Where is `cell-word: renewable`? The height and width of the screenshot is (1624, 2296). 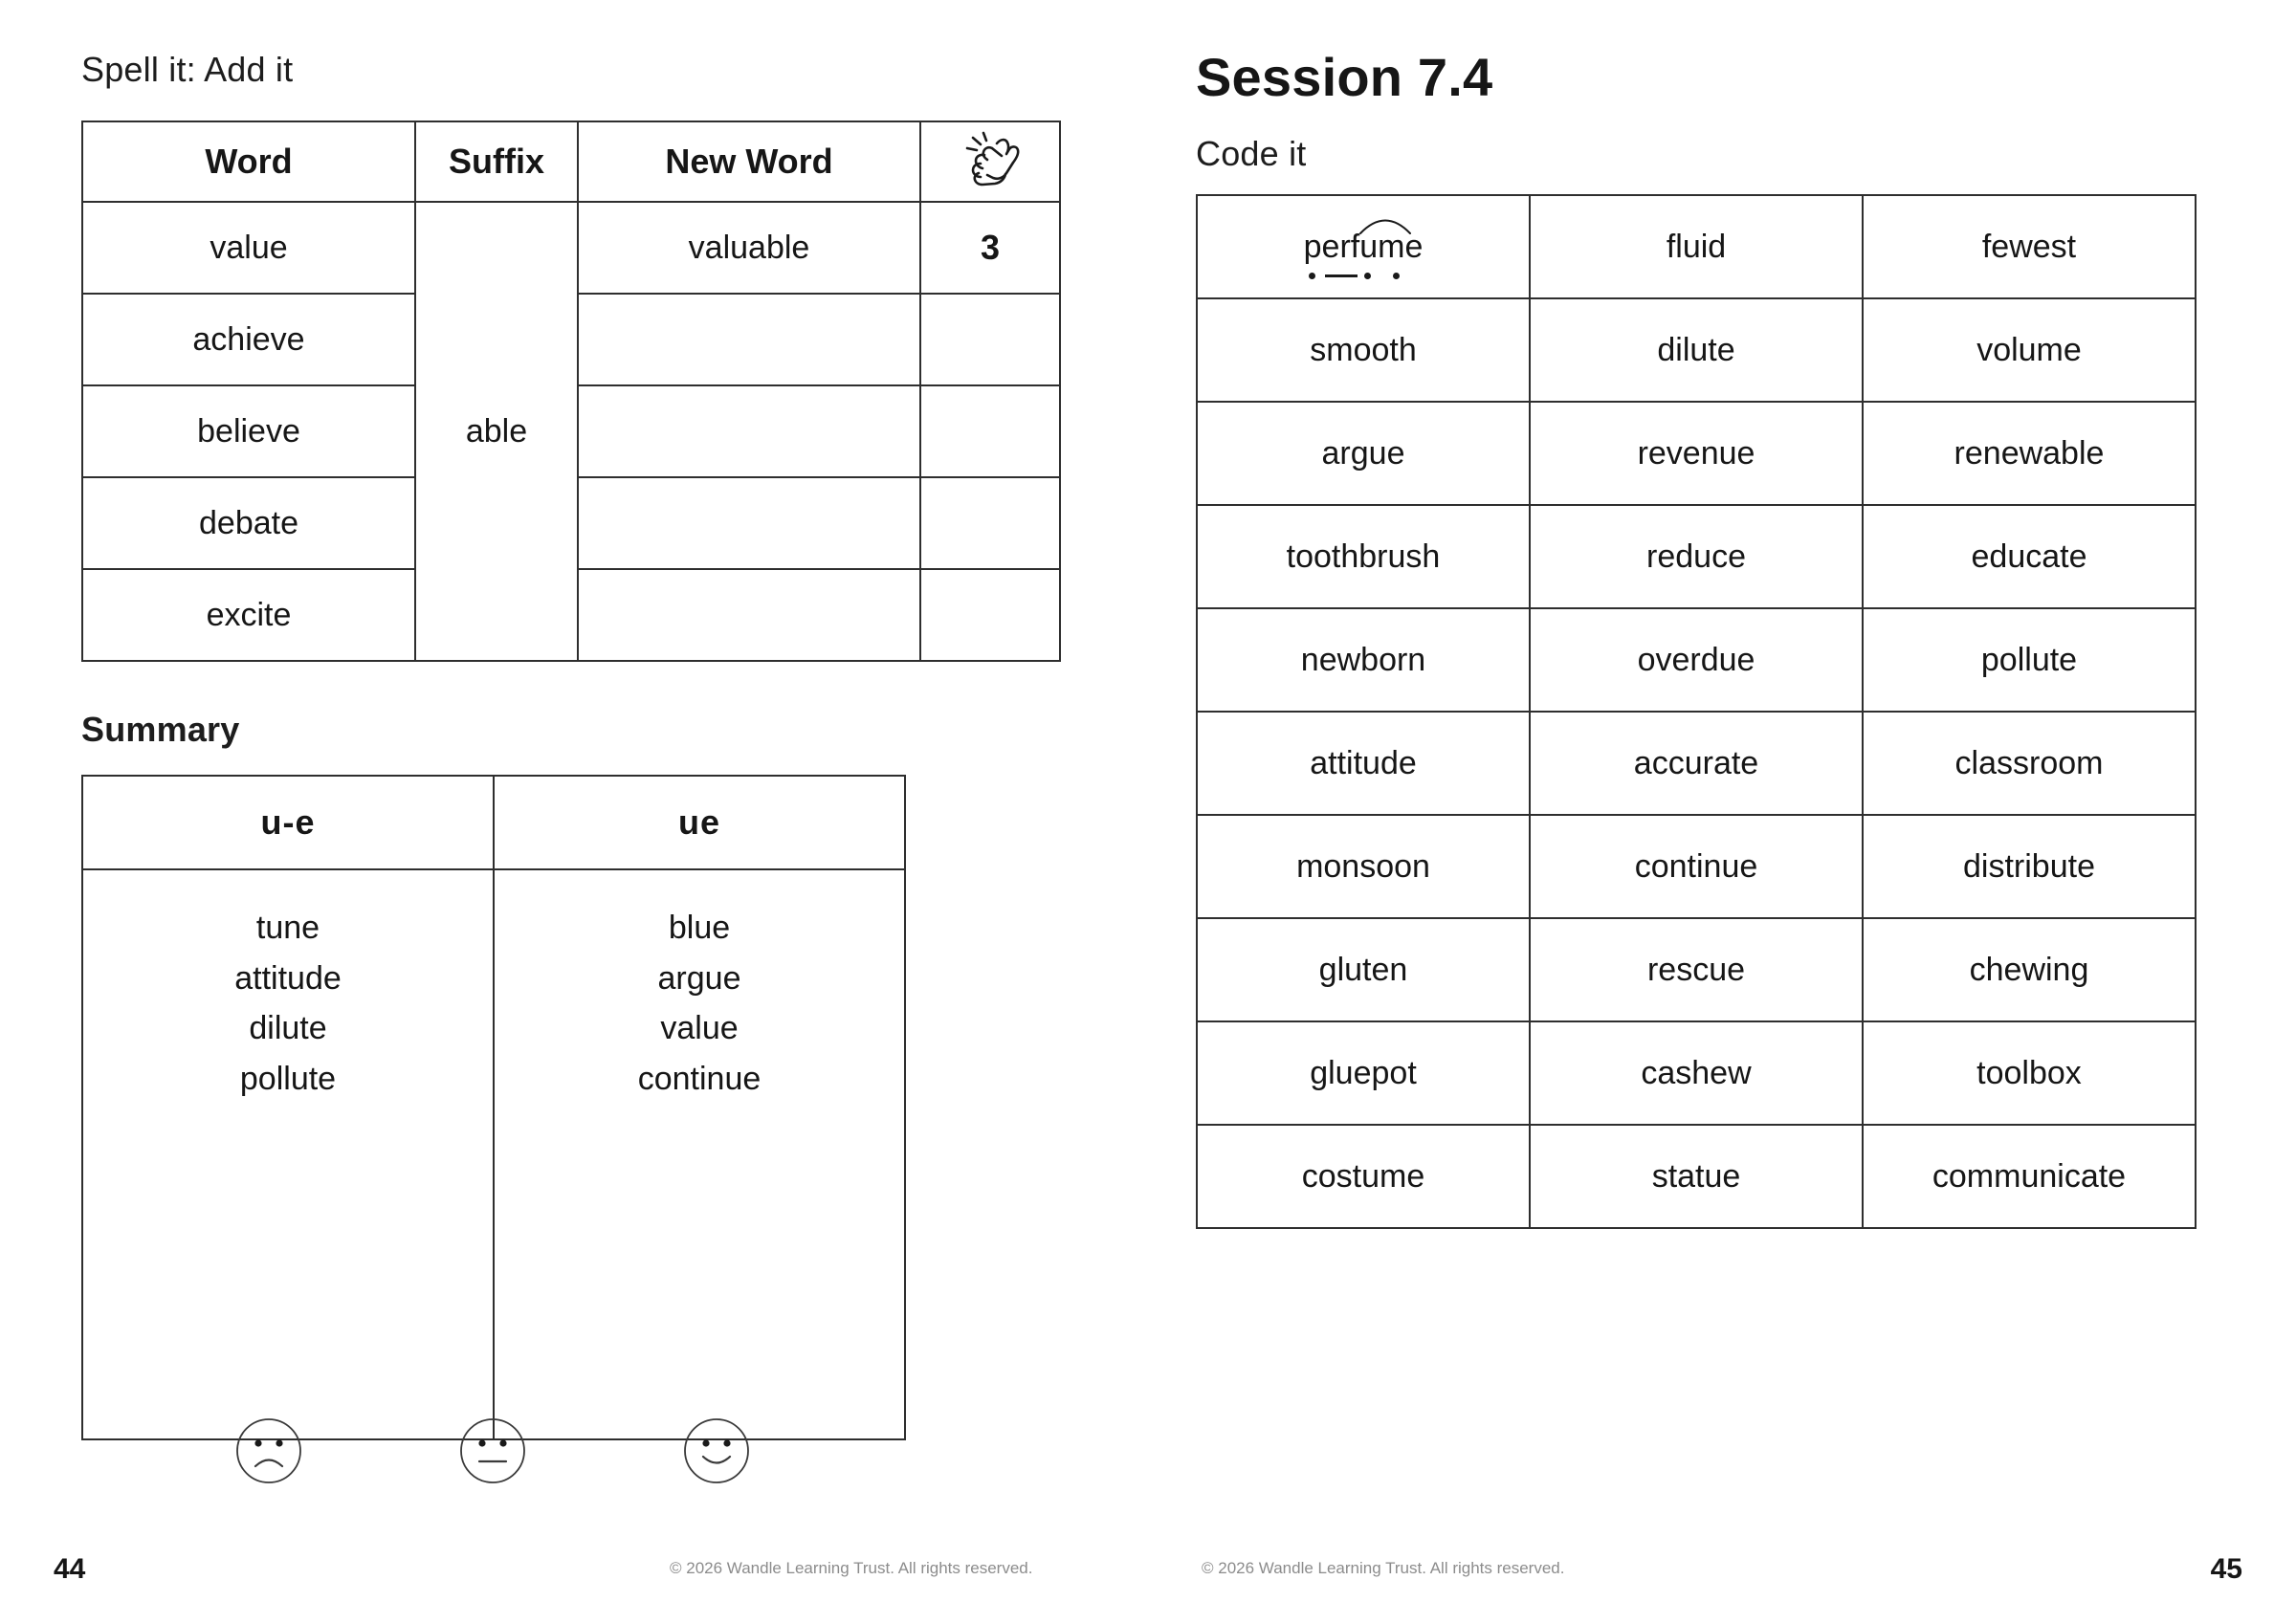
cell-word: renewable is located at coordinates (2030, 454).